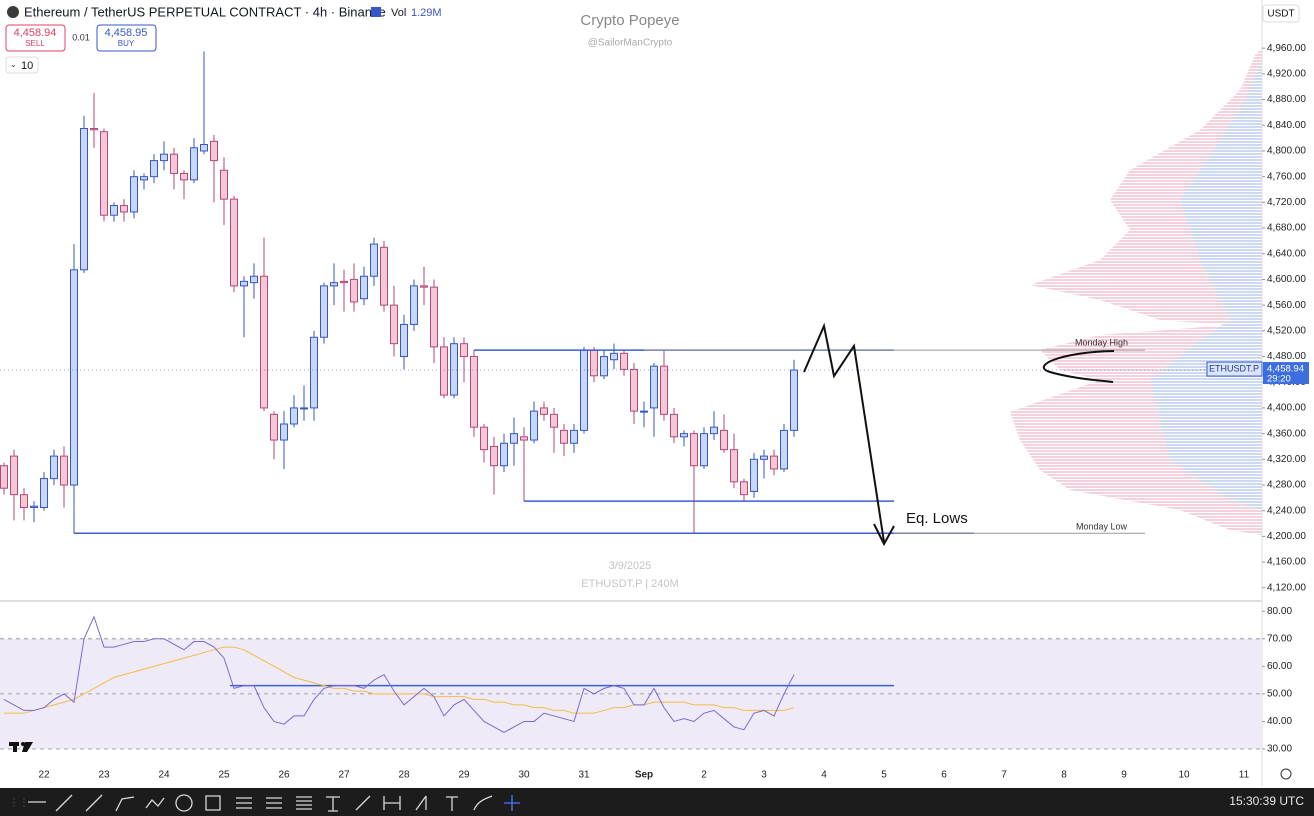  Describe the element at coordinates (1286, 536) in the screenshot. I see `y-tick-label: 4,200.00` at that location.